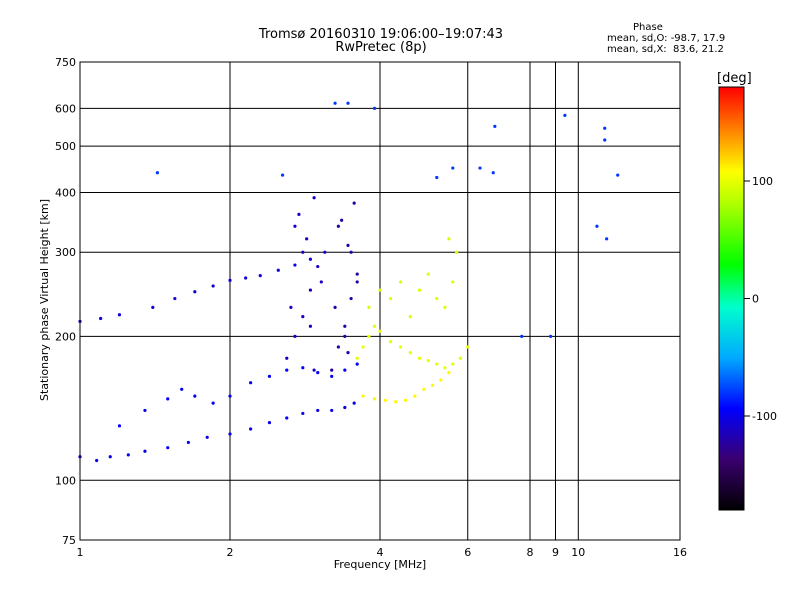  Describe the element at coordinates (680, 552) in the screenshot. I see `x-tick-label: 16` at that location.